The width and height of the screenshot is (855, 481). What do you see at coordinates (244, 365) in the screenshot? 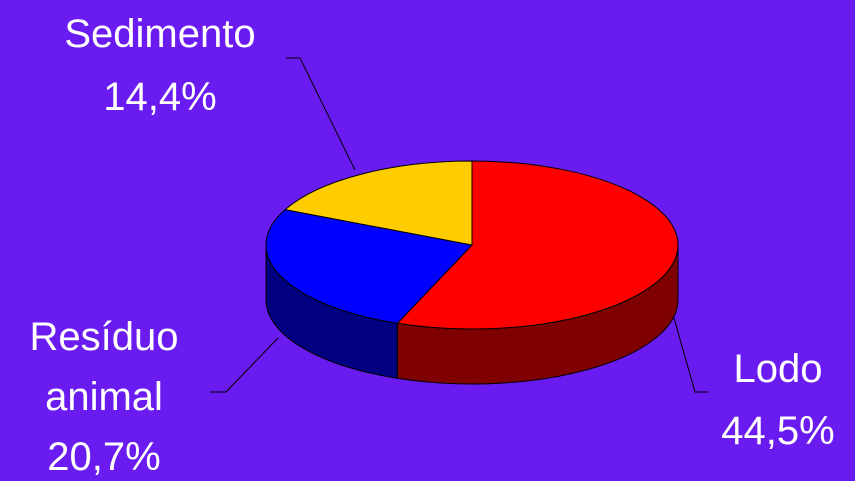
I see `leader-line-residuo` at bounding box center [244, 365].